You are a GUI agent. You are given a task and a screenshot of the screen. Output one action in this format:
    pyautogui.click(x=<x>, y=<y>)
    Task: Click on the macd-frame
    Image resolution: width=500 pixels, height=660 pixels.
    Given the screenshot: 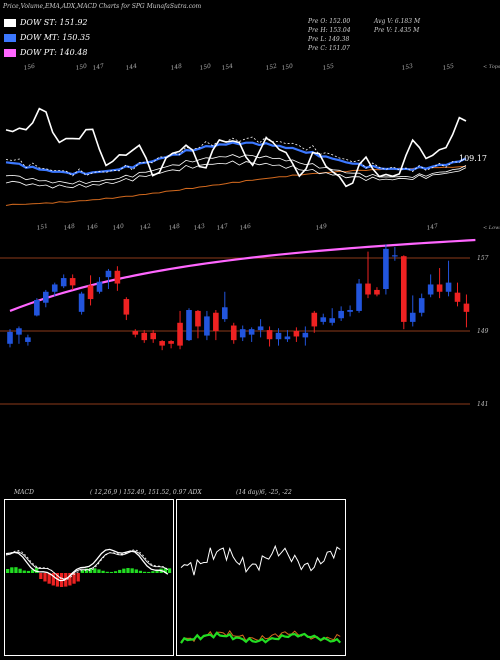 What is the action you would take?
    pyautogui.click(x=89, y=577)
    